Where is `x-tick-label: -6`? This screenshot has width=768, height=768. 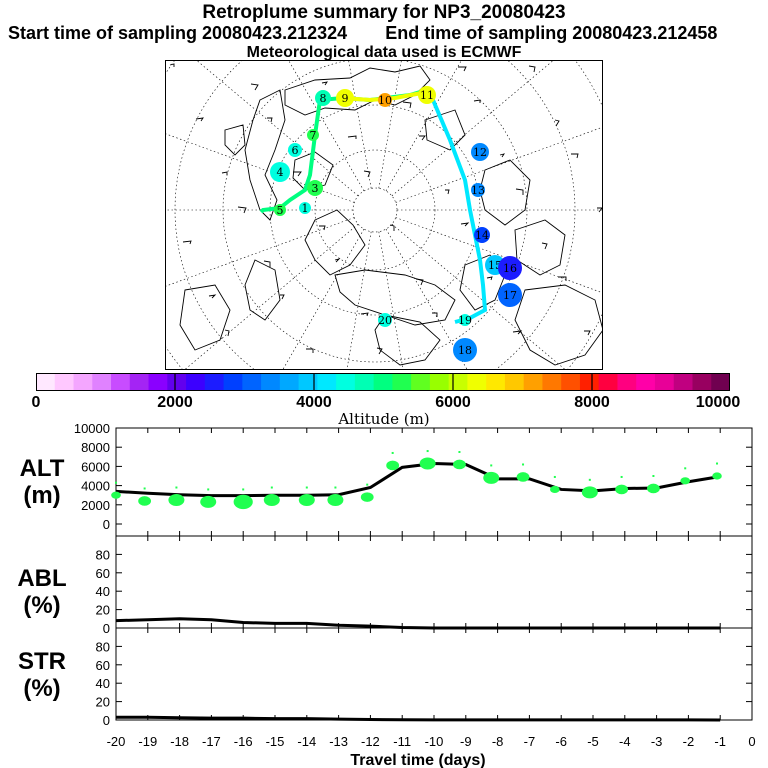
x-tick-label: -6 is located at coordinates (561, 741).